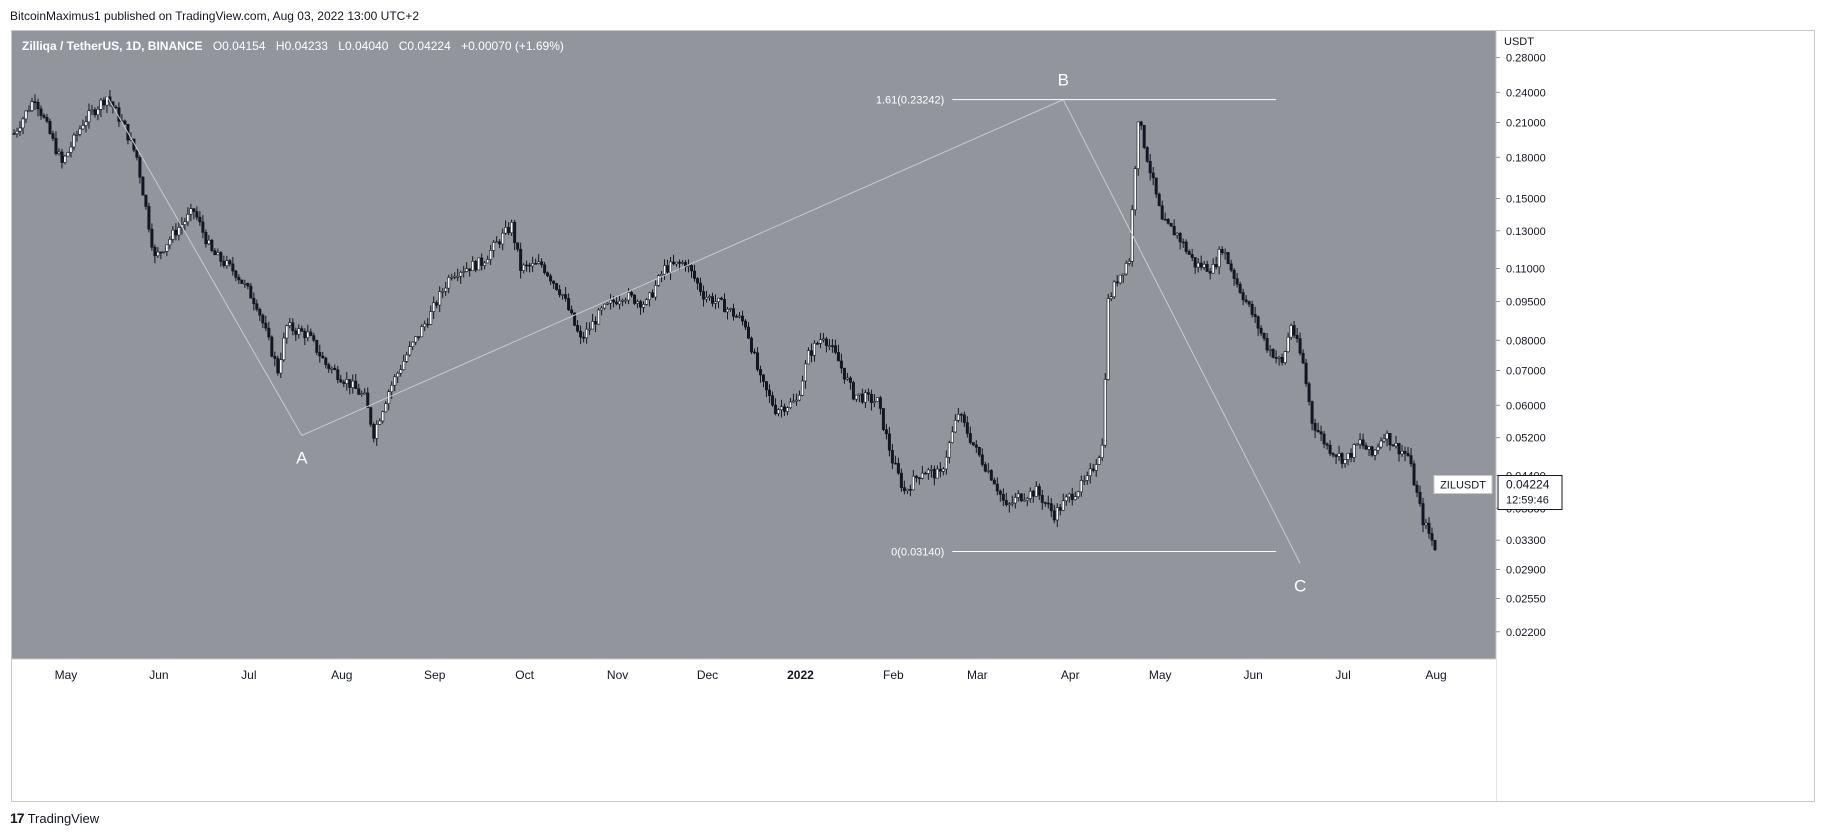 The image size is (1824, 837). I want to click on time-tick-label: May, so click(1160, 675).